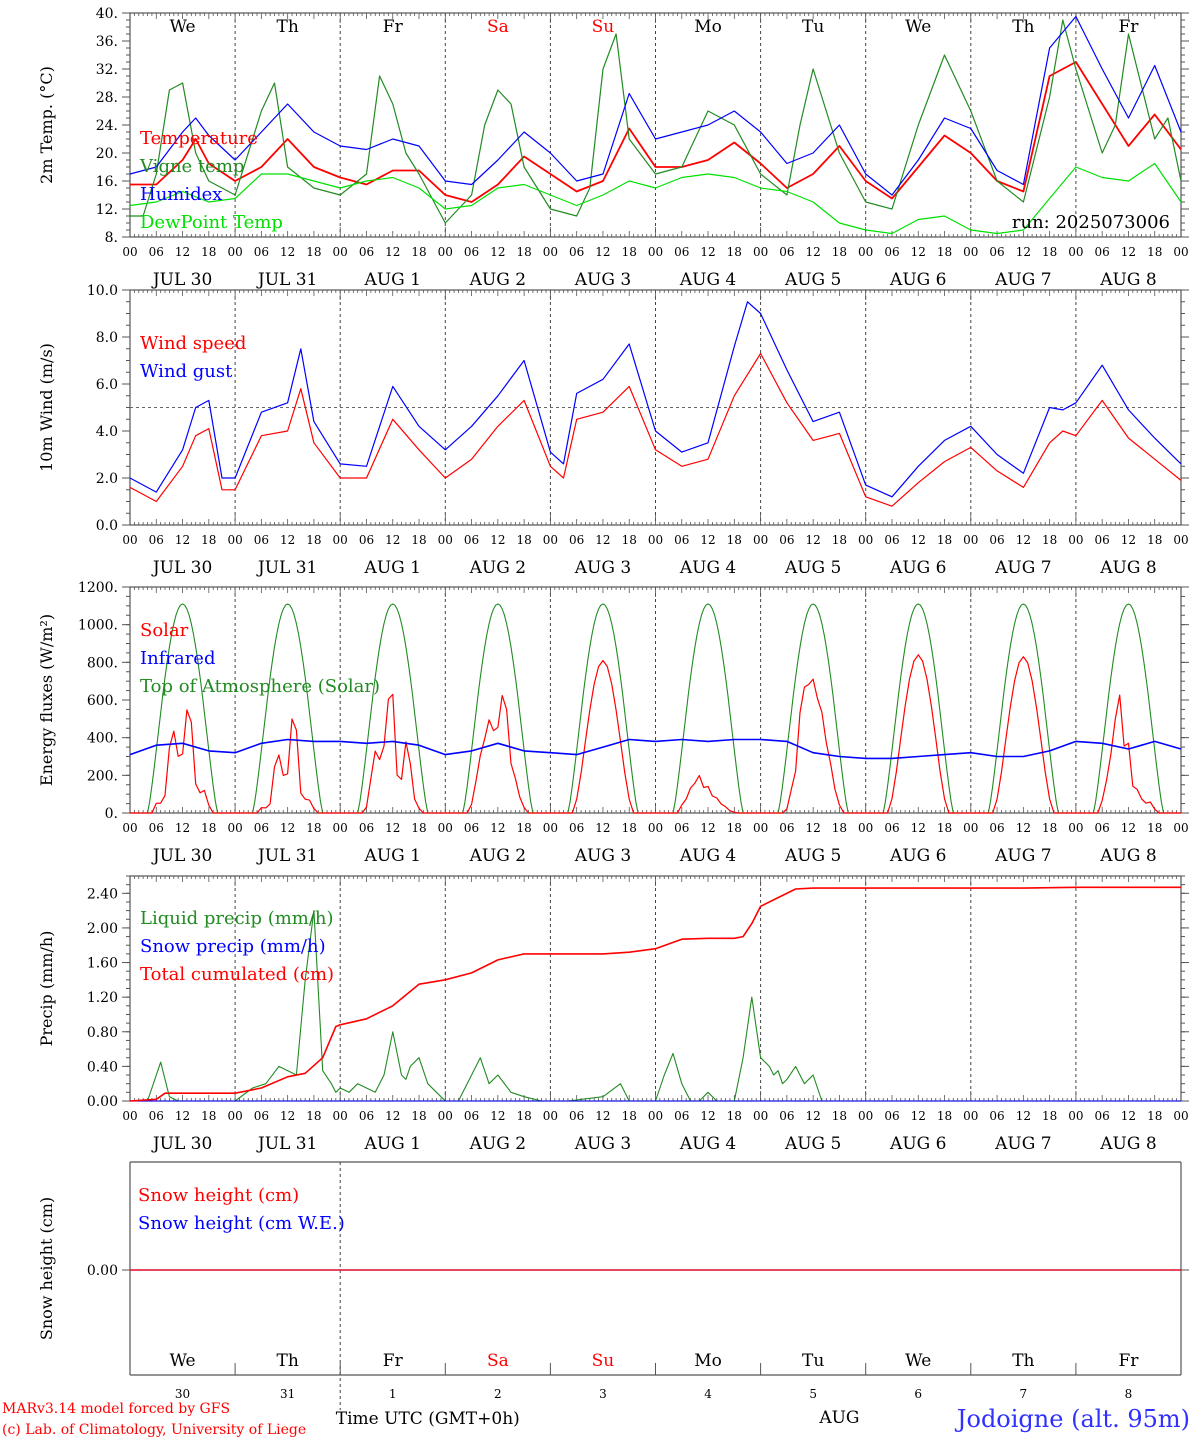 This screenshot has width=1194, height=1440. What do you see at coordinates (1091, 222) in the screenshot?
I see `run-label: run: 2025073006` at bounding box center [1091, 222].